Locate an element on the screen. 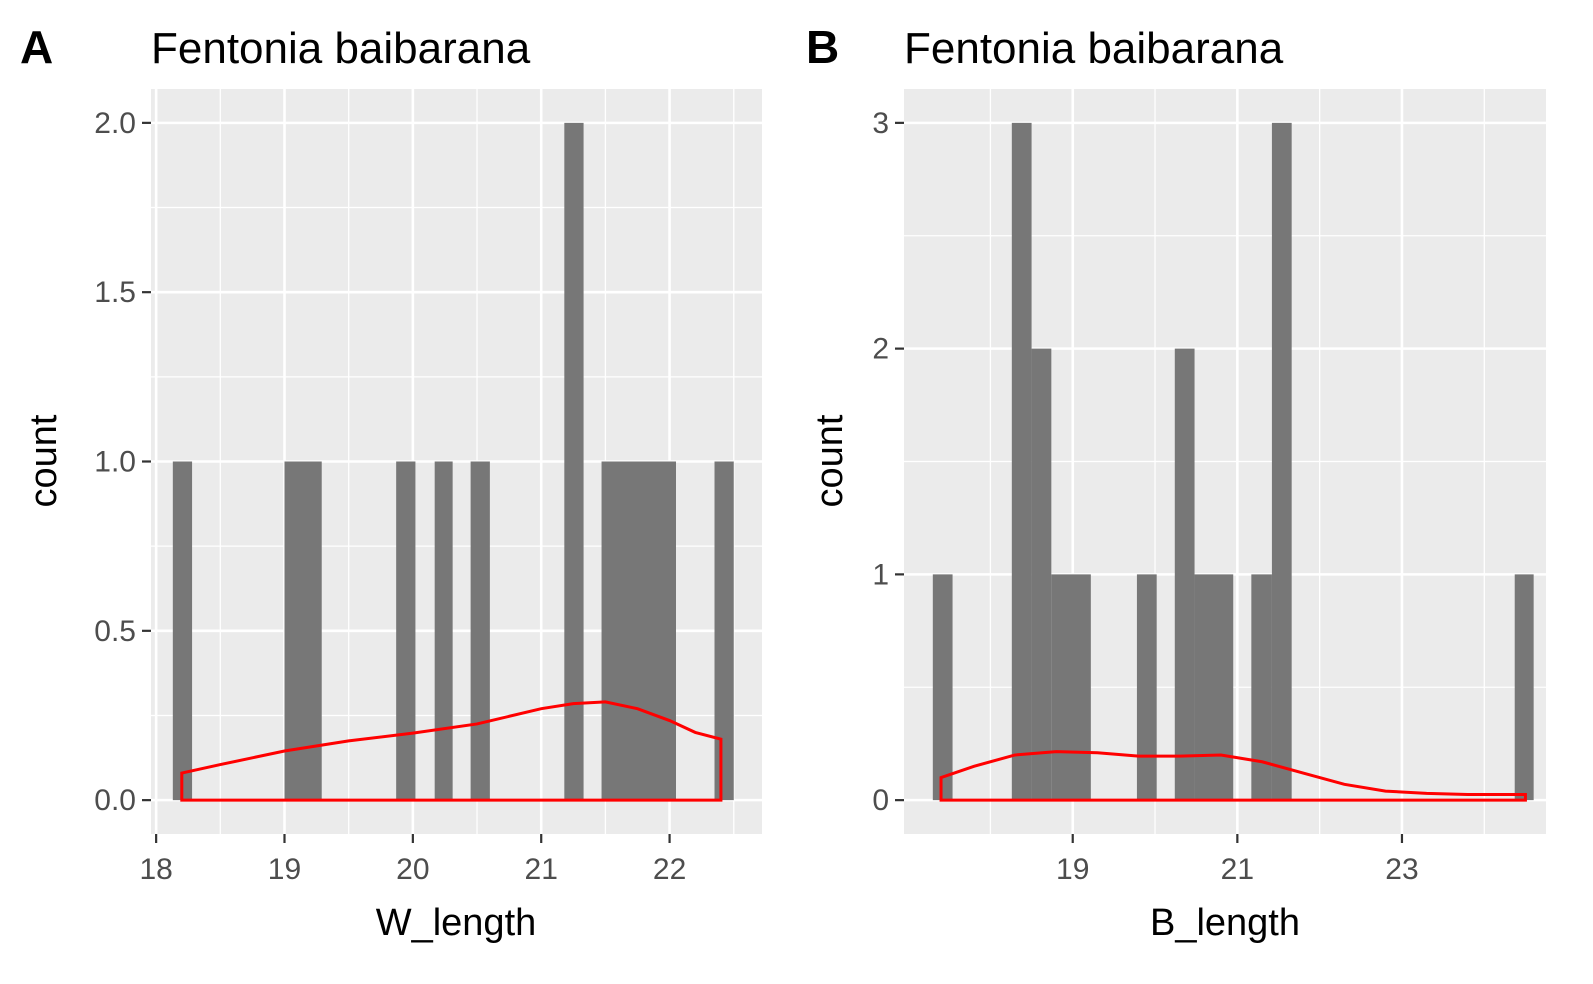  y-tick-label: 0 is located at coordinates (880, 800).